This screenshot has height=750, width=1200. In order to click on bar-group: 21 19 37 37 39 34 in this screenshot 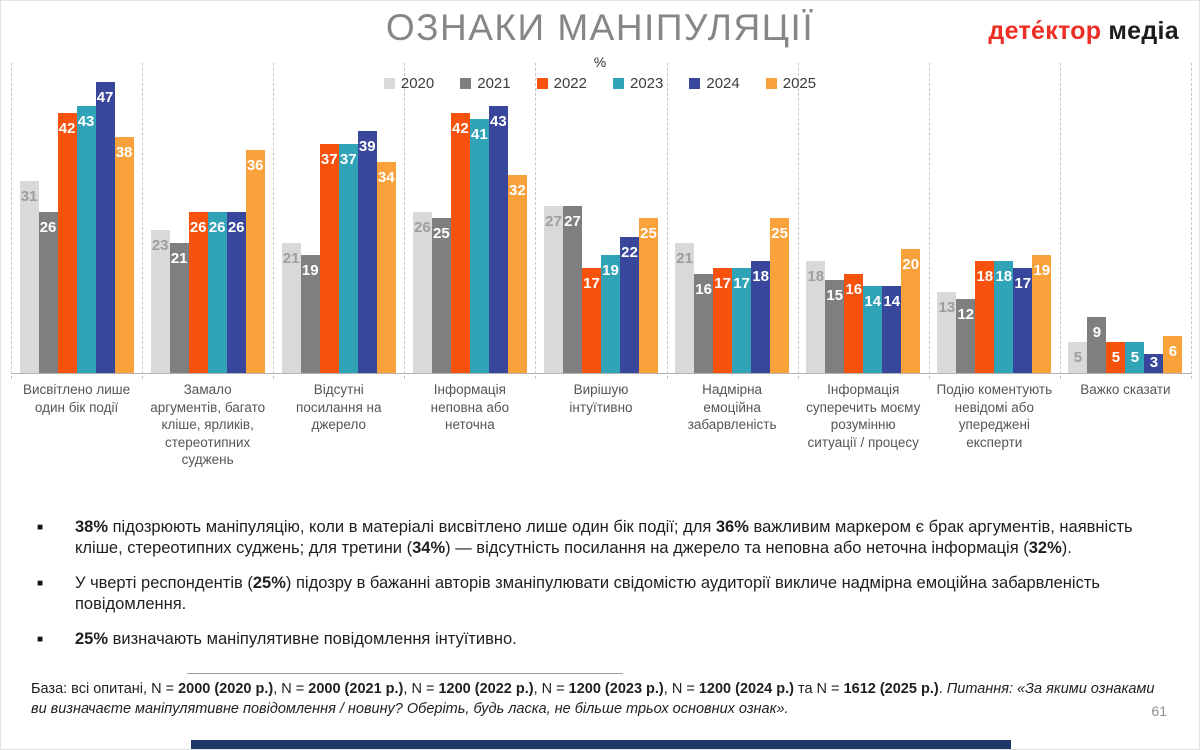, I will do `click(338, 218)`.